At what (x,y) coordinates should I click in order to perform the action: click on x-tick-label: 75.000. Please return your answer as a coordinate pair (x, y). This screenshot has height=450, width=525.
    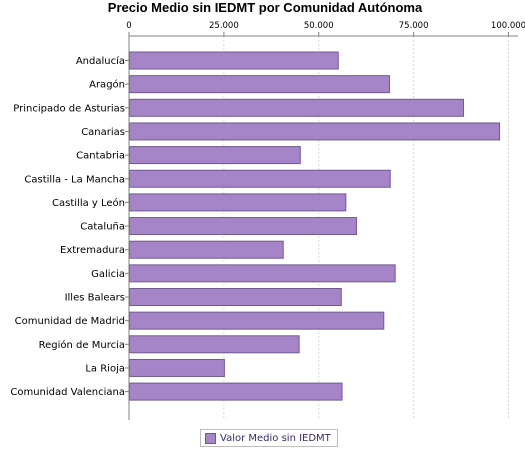
    Looking at the image, I should click on (414, 26).